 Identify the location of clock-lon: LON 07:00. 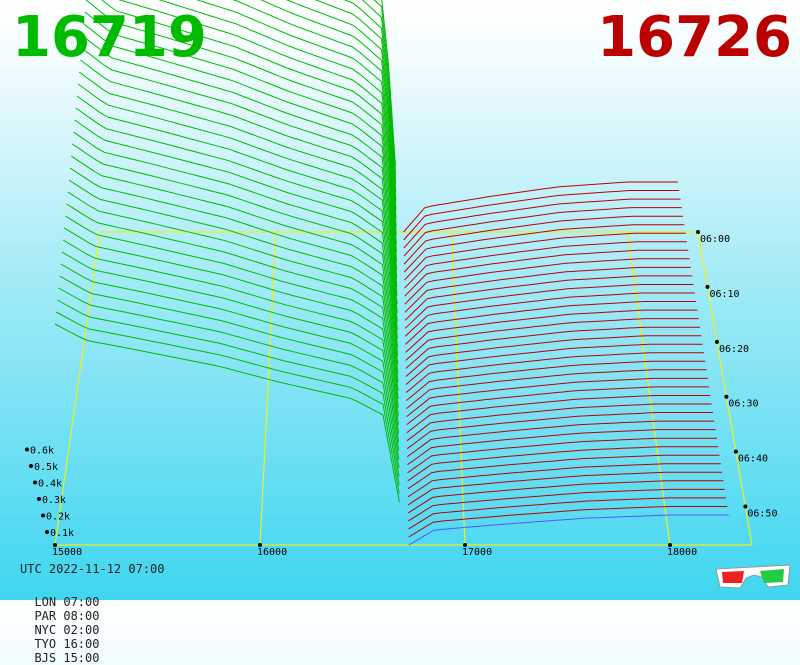
(67, 602).